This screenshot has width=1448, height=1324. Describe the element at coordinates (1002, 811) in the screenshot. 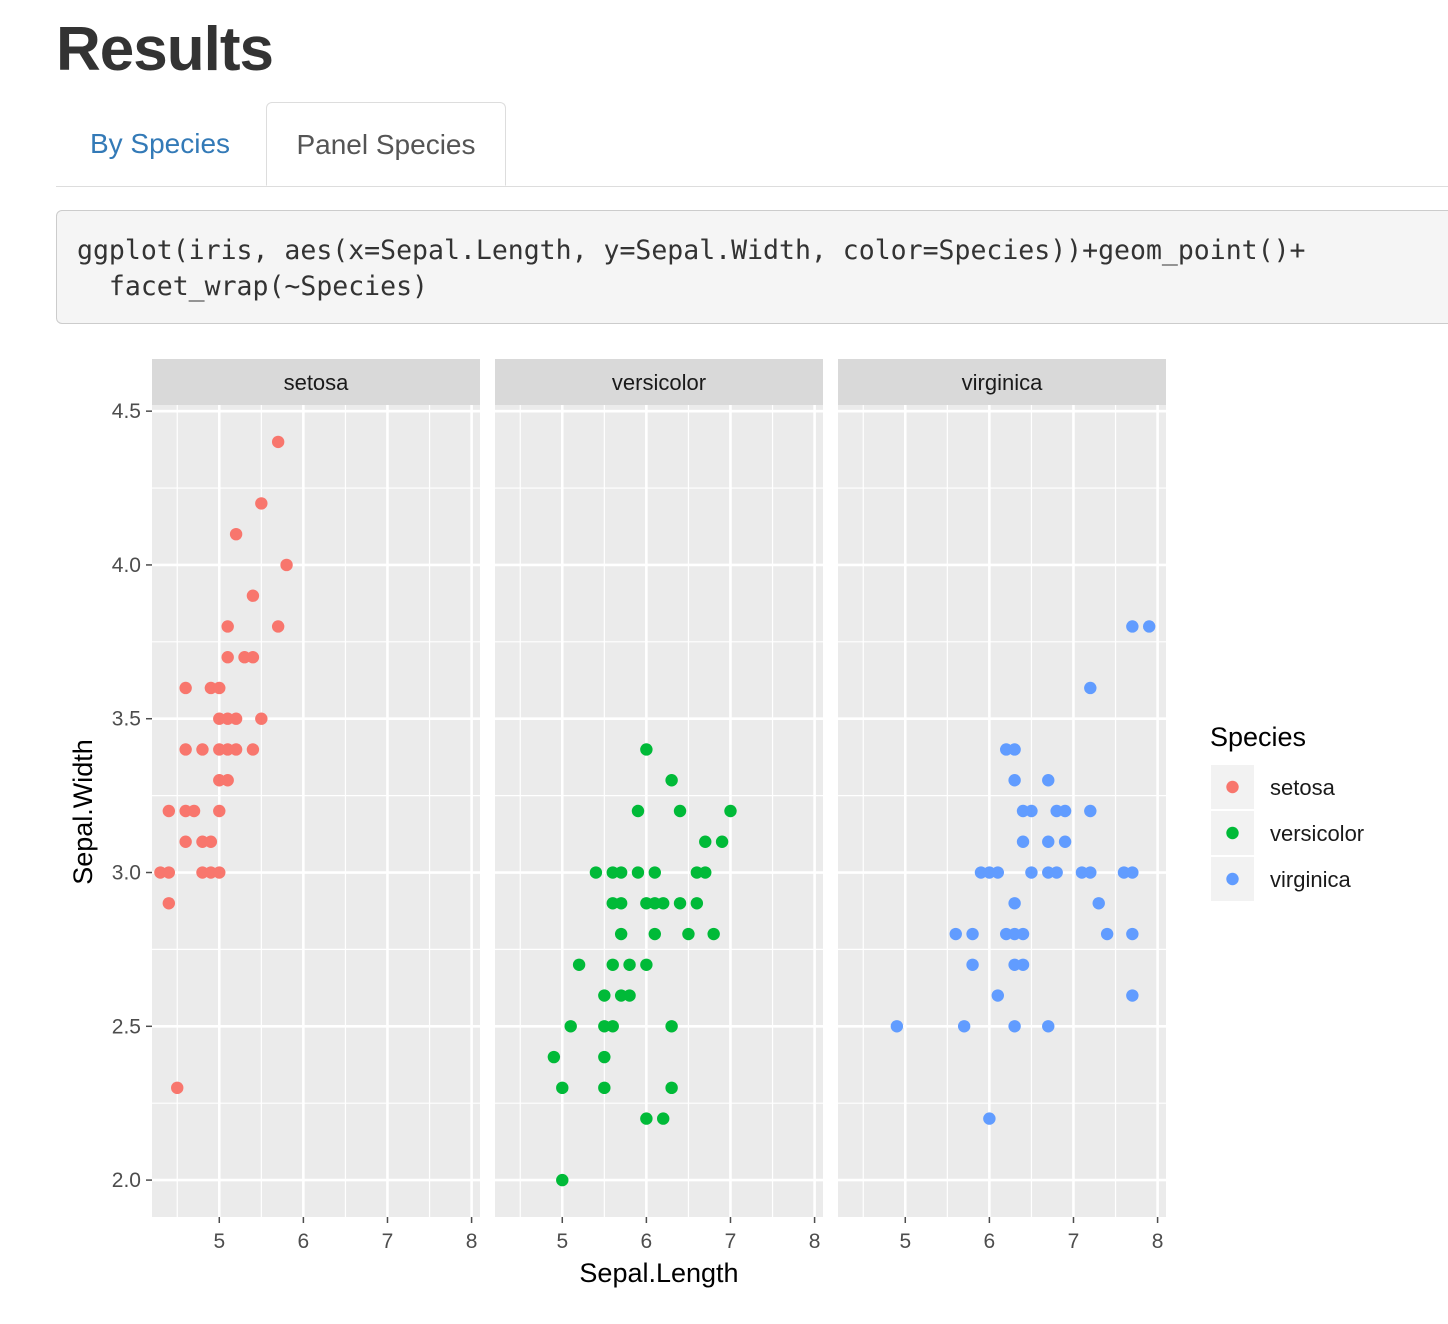

I see `facet-panel-virginica` at that location.